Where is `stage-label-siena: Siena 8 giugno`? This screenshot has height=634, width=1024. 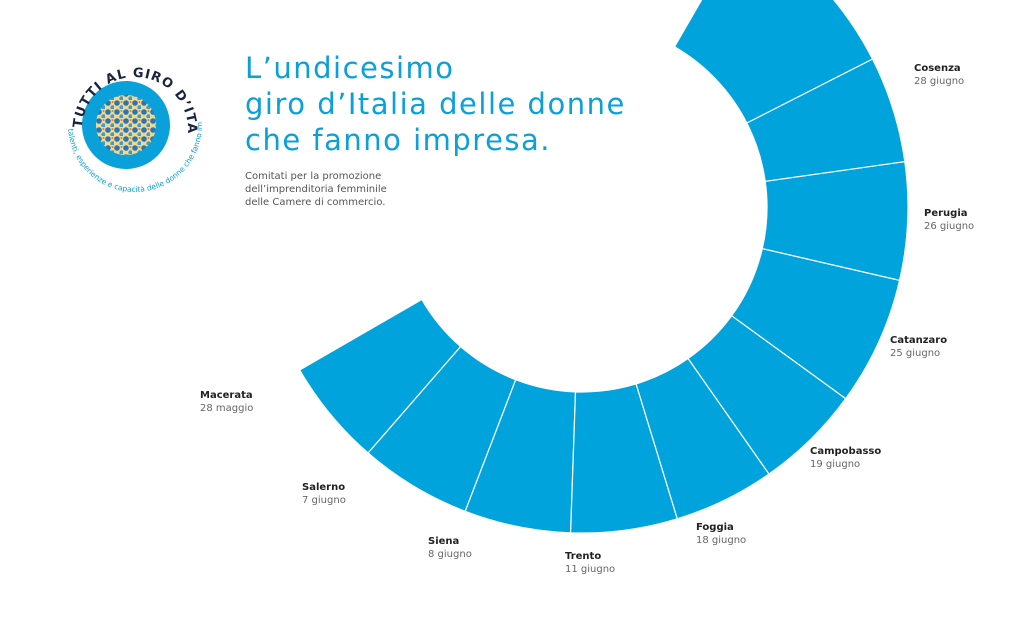 stage-label-siena: Siena 8 giugno is located at coordinates (450, 548).